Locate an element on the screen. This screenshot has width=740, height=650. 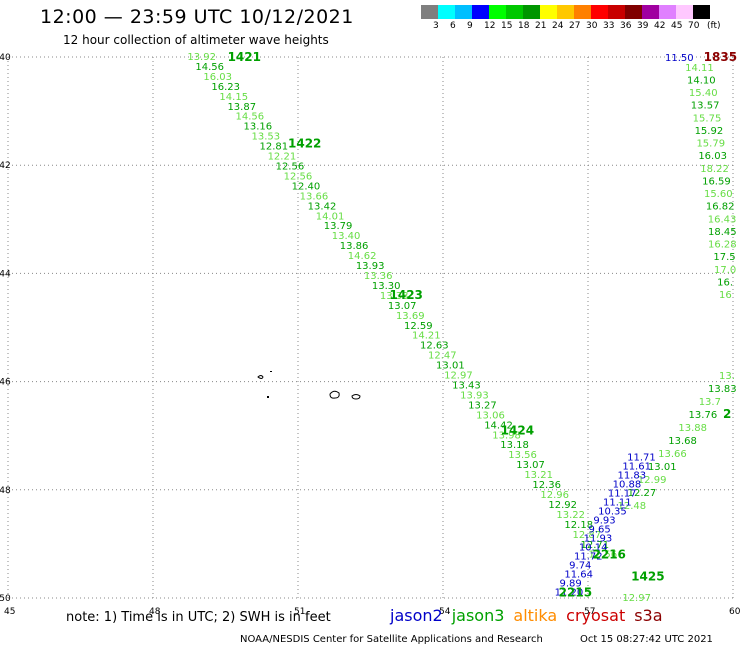
swh-value: 13.30 is located at coordinates (386, 286).